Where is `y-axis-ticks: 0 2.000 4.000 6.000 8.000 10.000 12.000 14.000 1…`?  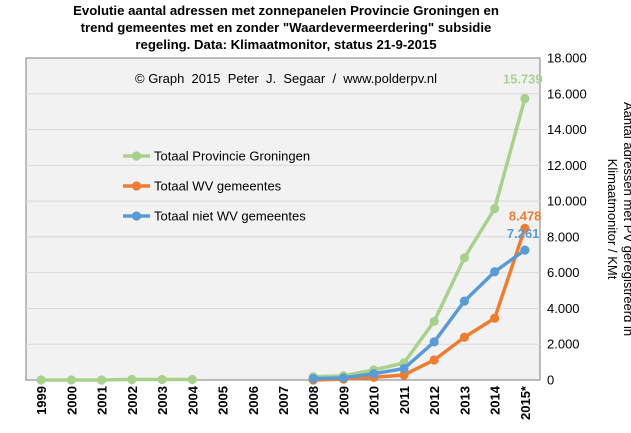
y-axis-ticks: 0 2.000 4.000 6.000 8.000 10.000 12.000 14.000 1… is located at coordinates (567, 219).